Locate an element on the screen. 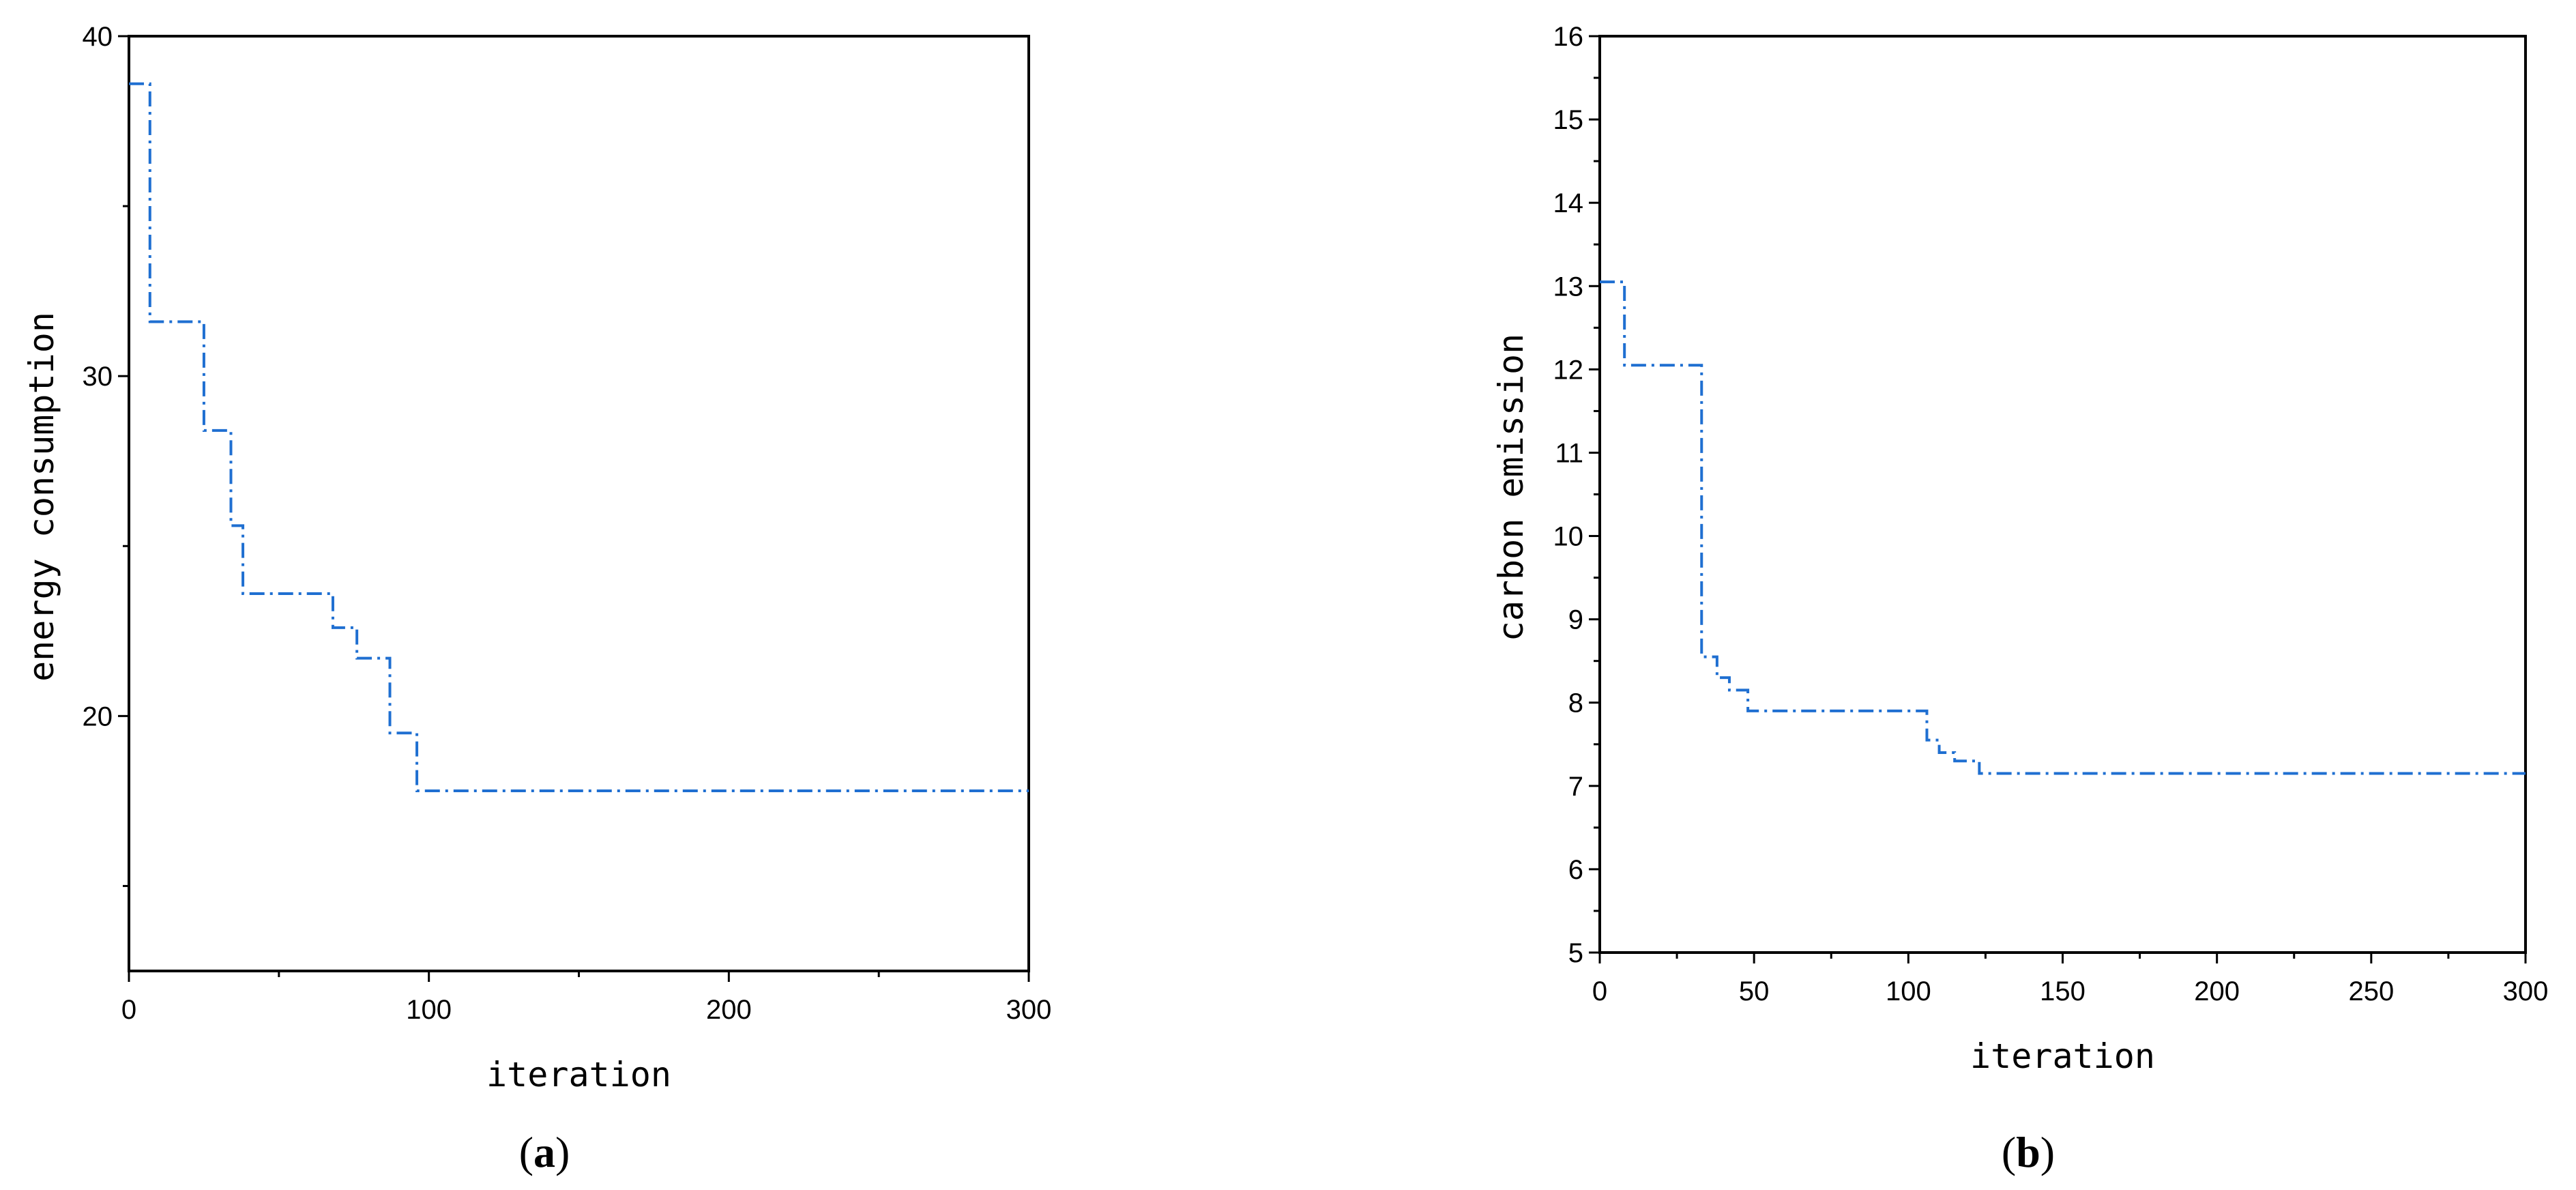 This screenshot has width=2576, height=1190. y-tick-label: 6 is located at coordinates (1575, 870).